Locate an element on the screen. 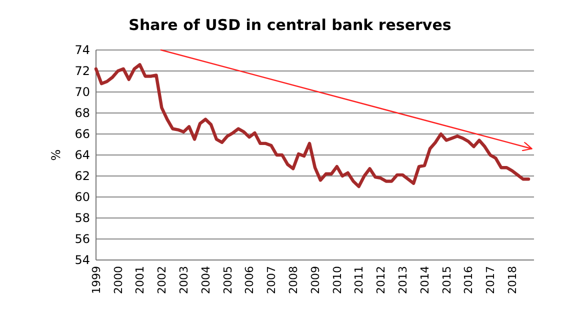 This screenshot has height=330, width=580. y-tick-label: 72 is located at coordinates (82, 71).